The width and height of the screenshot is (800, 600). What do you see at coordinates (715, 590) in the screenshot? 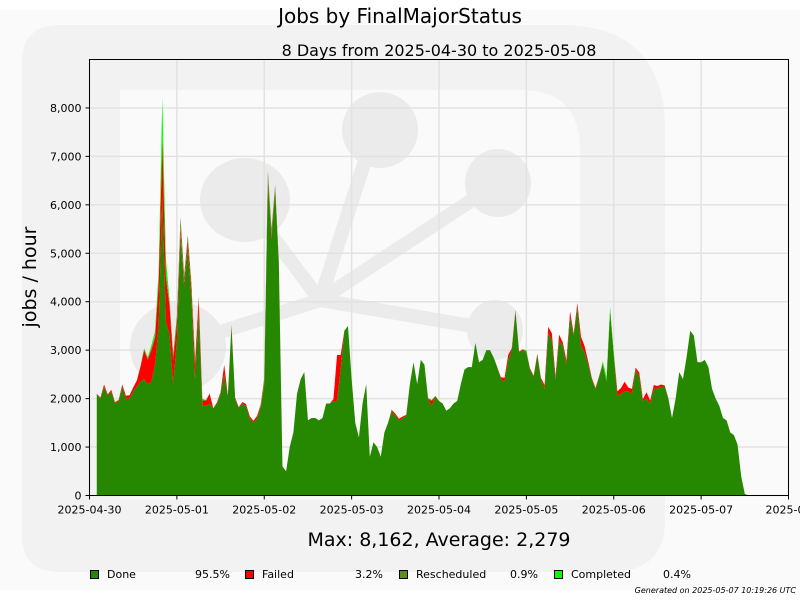
I see `generated-timestamp: Generated on 2025-05-07 10:19:26 UTC` at bounding box center [715, 590].